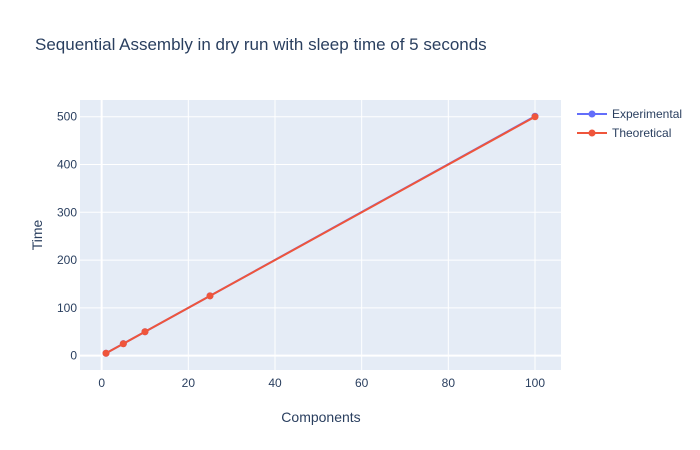 This screenshot has height=450, width=700. What do you see at coordinates (189, 383) in the screenshot?
I see `x-tick-label: 20` at bounding box center [189, 383].